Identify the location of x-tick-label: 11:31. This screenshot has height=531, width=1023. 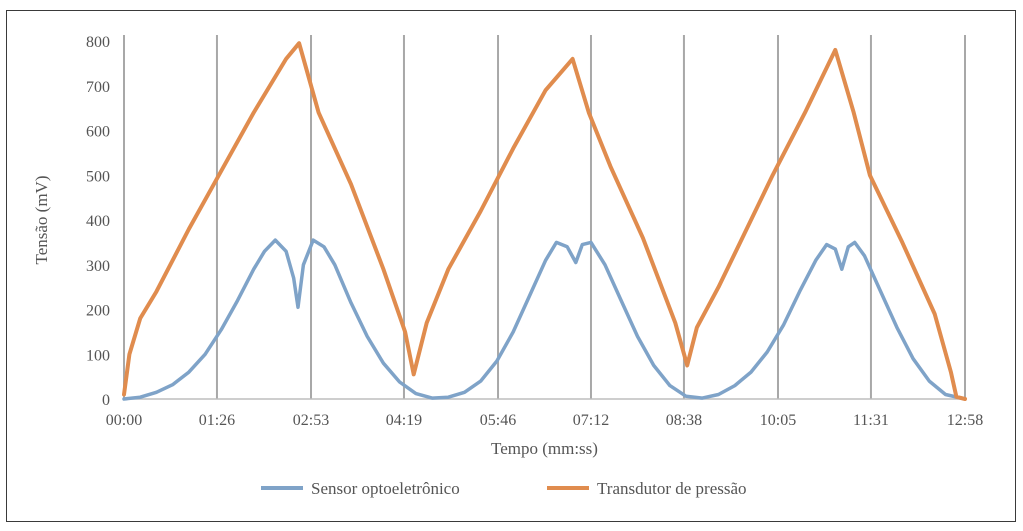
(871, 420).